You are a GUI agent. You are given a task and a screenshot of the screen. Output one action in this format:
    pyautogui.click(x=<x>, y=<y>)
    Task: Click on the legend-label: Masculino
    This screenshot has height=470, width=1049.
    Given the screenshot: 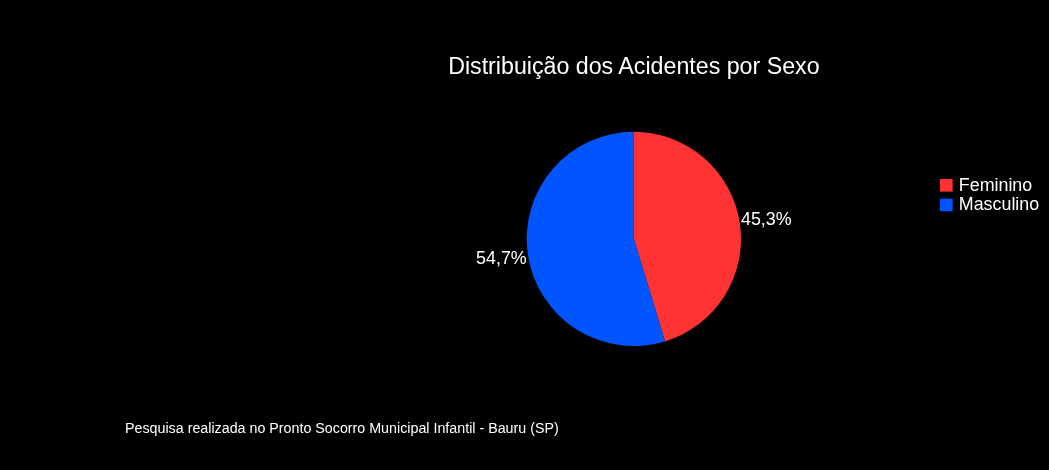 What is the action you would take?
    pyautogui.click(x=999, y=204)
    